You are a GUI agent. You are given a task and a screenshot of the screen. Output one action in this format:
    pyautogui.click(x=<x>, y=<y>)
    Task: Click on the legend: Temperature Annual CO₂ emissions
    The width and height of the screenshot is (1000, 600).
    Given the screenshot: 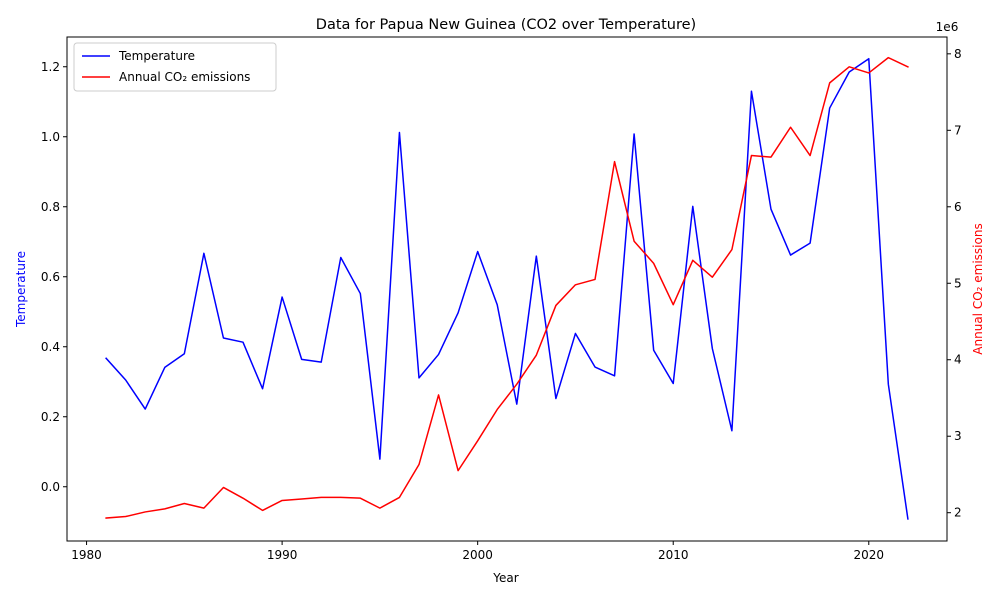 What is the action you would take?
    pyautogui.click(x=175, y=67)
    